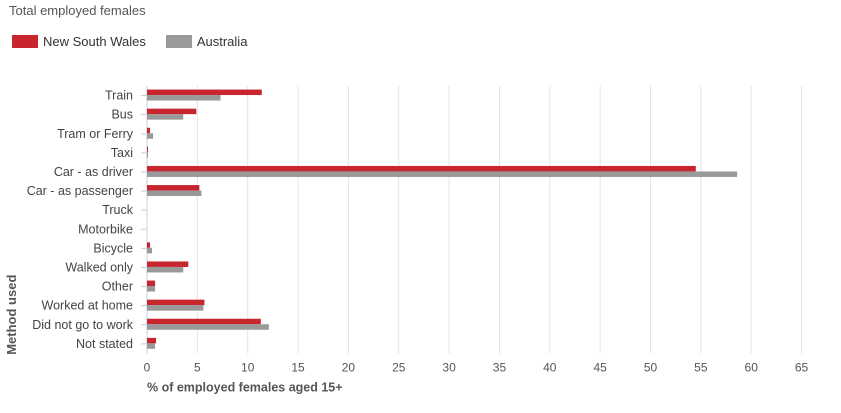 The width and height of the screenshot is (841, 413). What do you see at coordinates (245, 387) in the screenshot?
I see `x-axis-title: % of employed females aged 15+` at bounding box center [245, 387].